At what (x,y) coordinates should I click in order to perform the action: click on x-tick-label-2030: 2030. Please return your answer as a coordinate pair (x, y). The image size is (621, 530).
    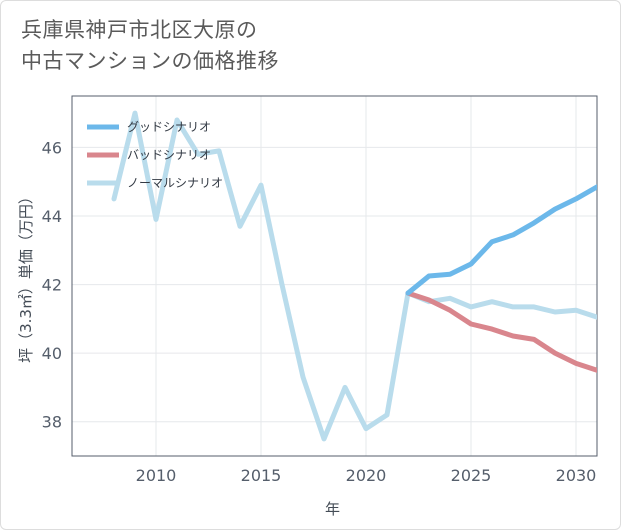
    Looking at the image, I should click on (576, 475).